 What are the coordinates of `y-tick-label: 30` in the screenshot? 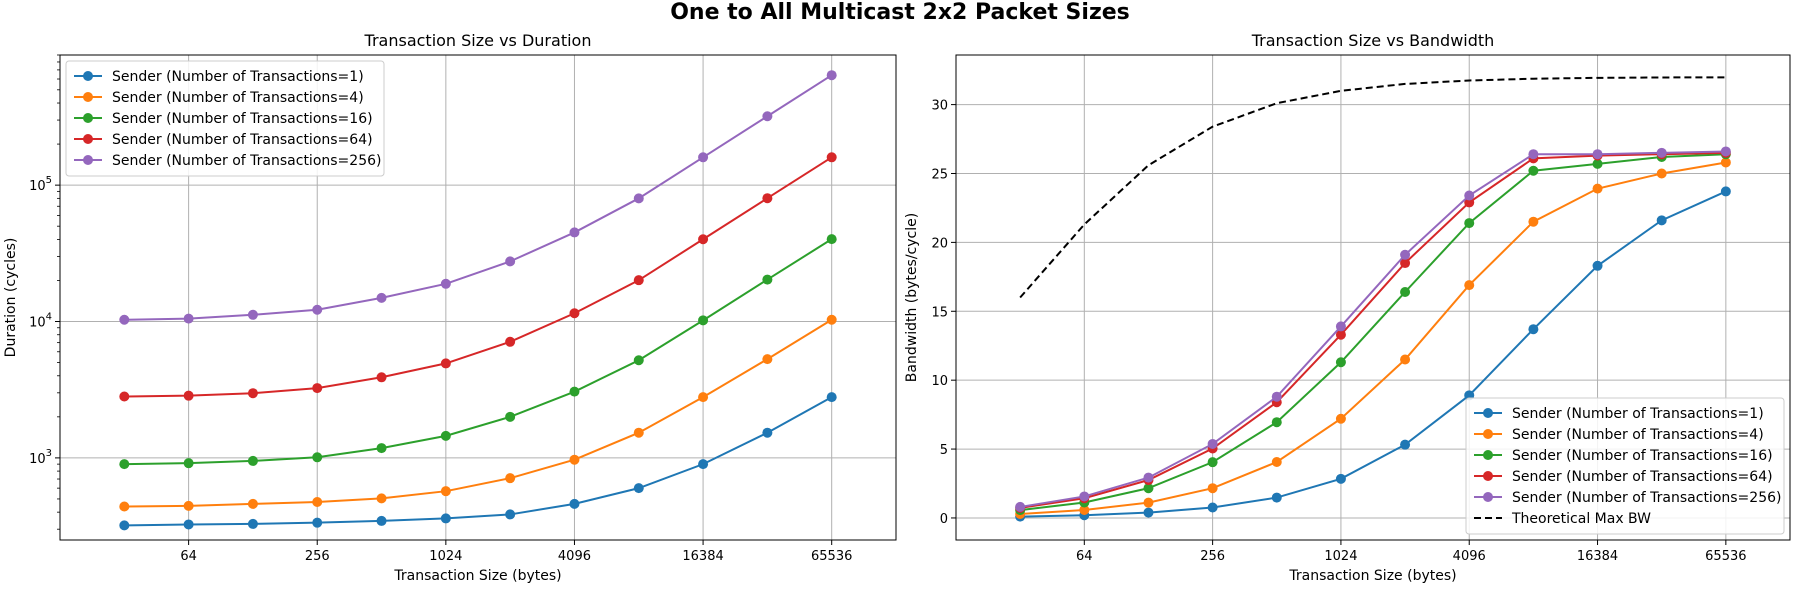 It's located at (939, 106).